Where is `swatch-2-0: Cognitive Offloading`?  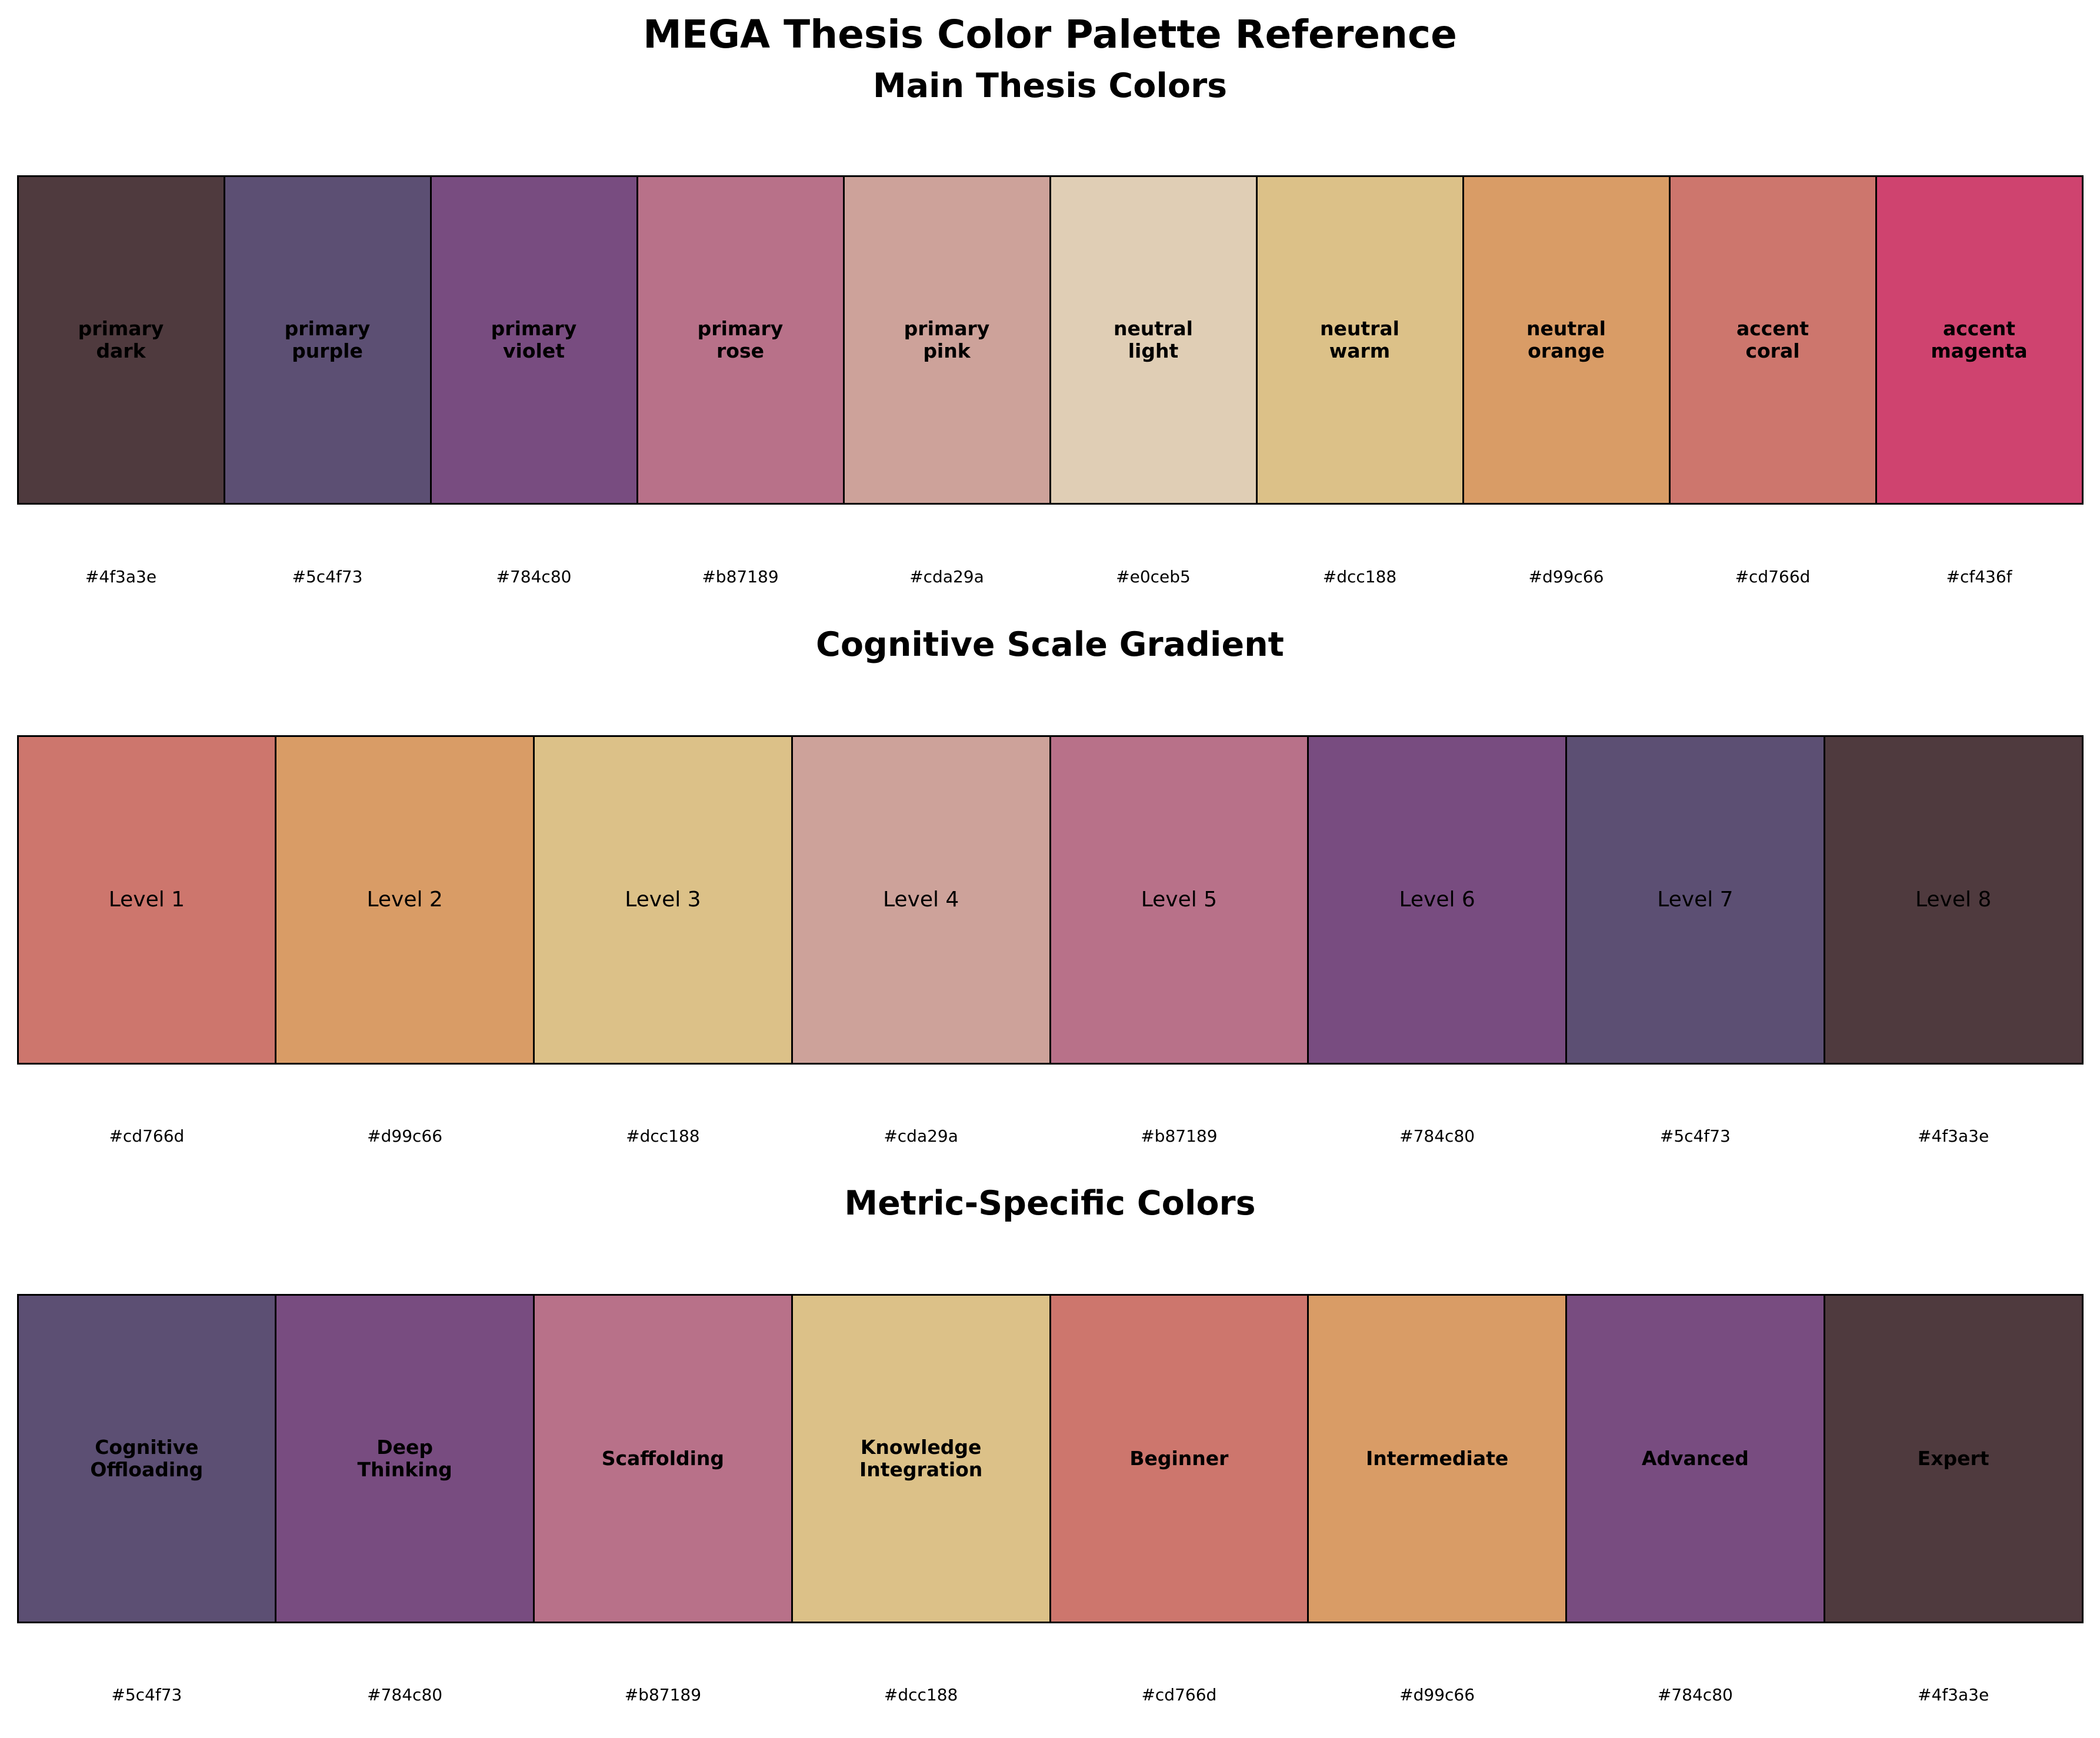
swatch-2-0: Cognitive Offloading is located at coordinates (146, 1459).